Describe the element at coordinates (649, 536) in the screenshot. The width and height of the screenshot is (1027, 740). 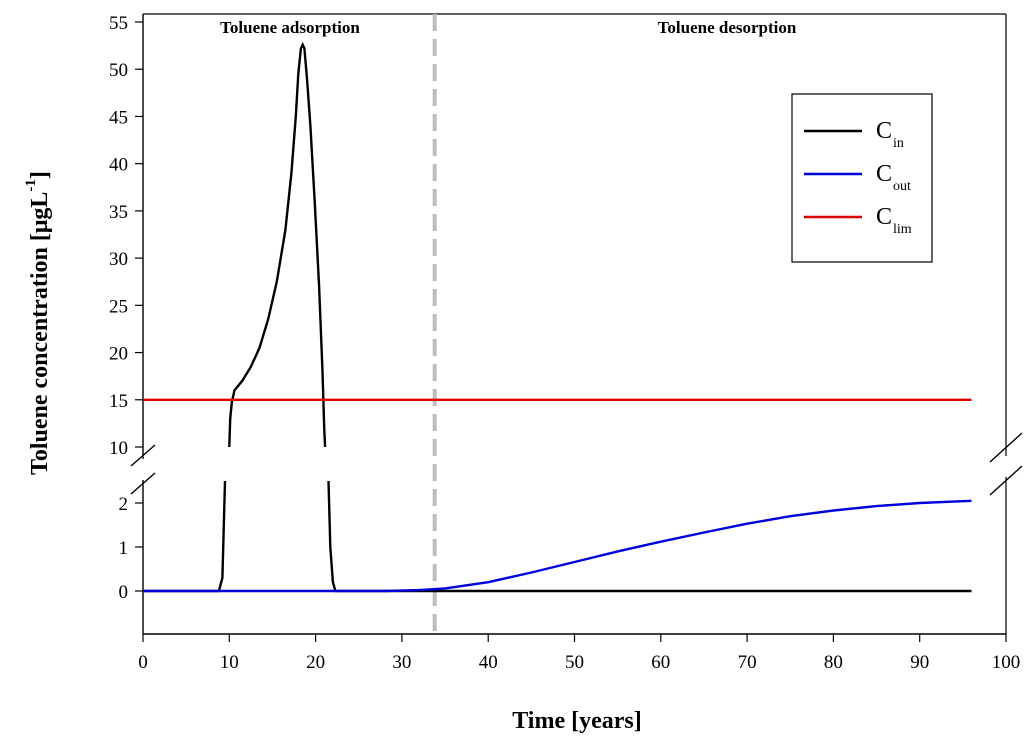
I see `series-in-lower-tail-line` at that location.